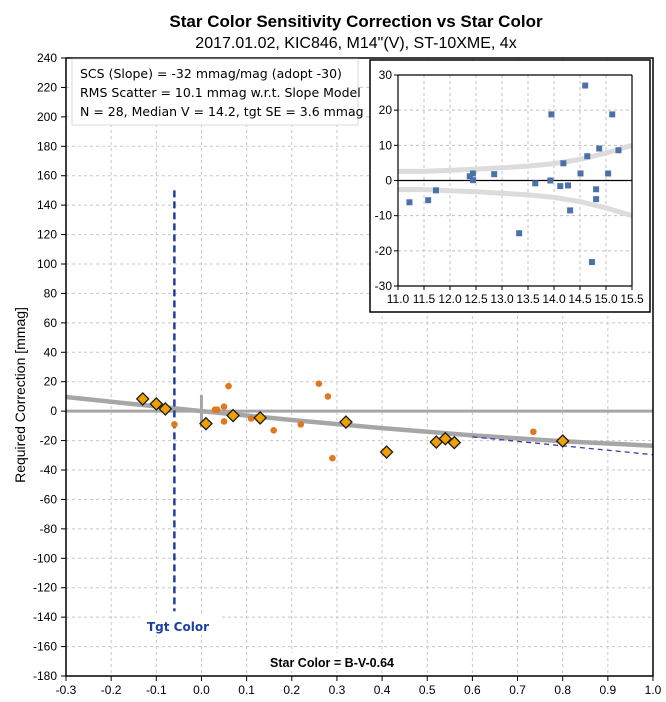 Image resolution: width=666 pixels, height=702 pixels. Describe the element at coordinates (49, 441) in the screenshot. I see `y-tick-label: -20` at that location.